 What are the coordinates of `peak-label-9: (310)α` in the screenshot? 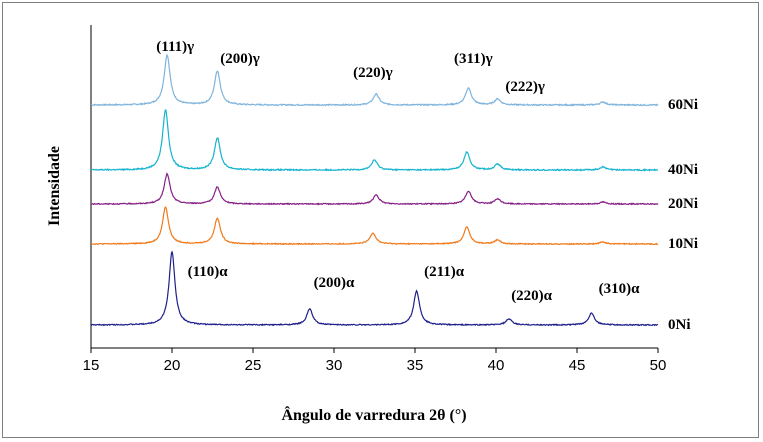 It's located at (619, 289).